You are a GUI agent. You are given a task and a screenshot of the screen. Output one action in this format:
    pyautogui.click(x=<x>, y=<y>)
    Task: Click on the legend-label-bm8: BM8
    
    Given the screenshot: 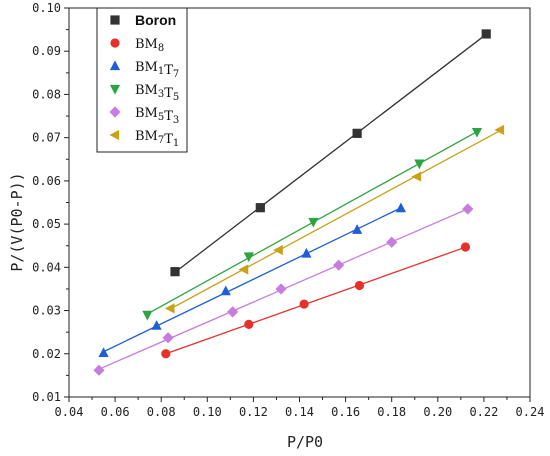 What is the action you would take?
    pyautogui.click(x=149, y=45)
    